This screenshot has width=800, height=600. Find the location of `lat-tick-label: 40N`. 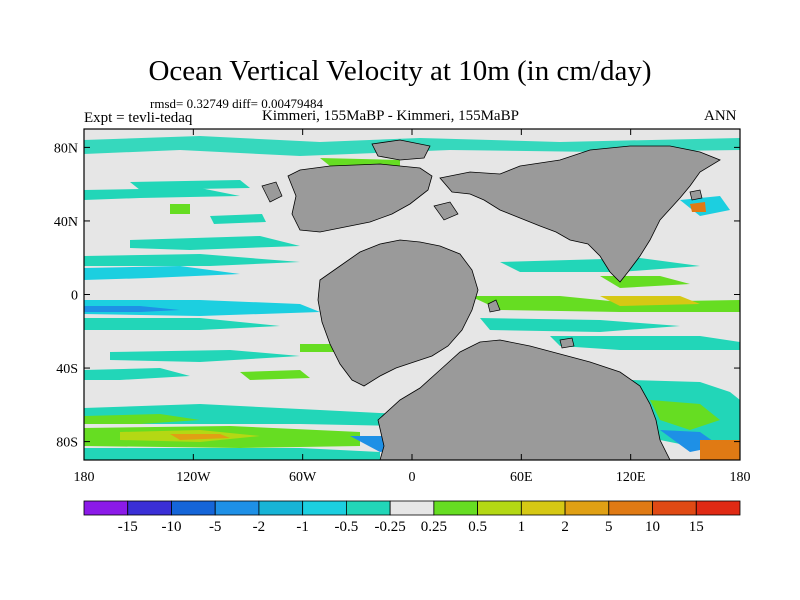

lat-tick-label: 40N is located at coordinates (66, 222).